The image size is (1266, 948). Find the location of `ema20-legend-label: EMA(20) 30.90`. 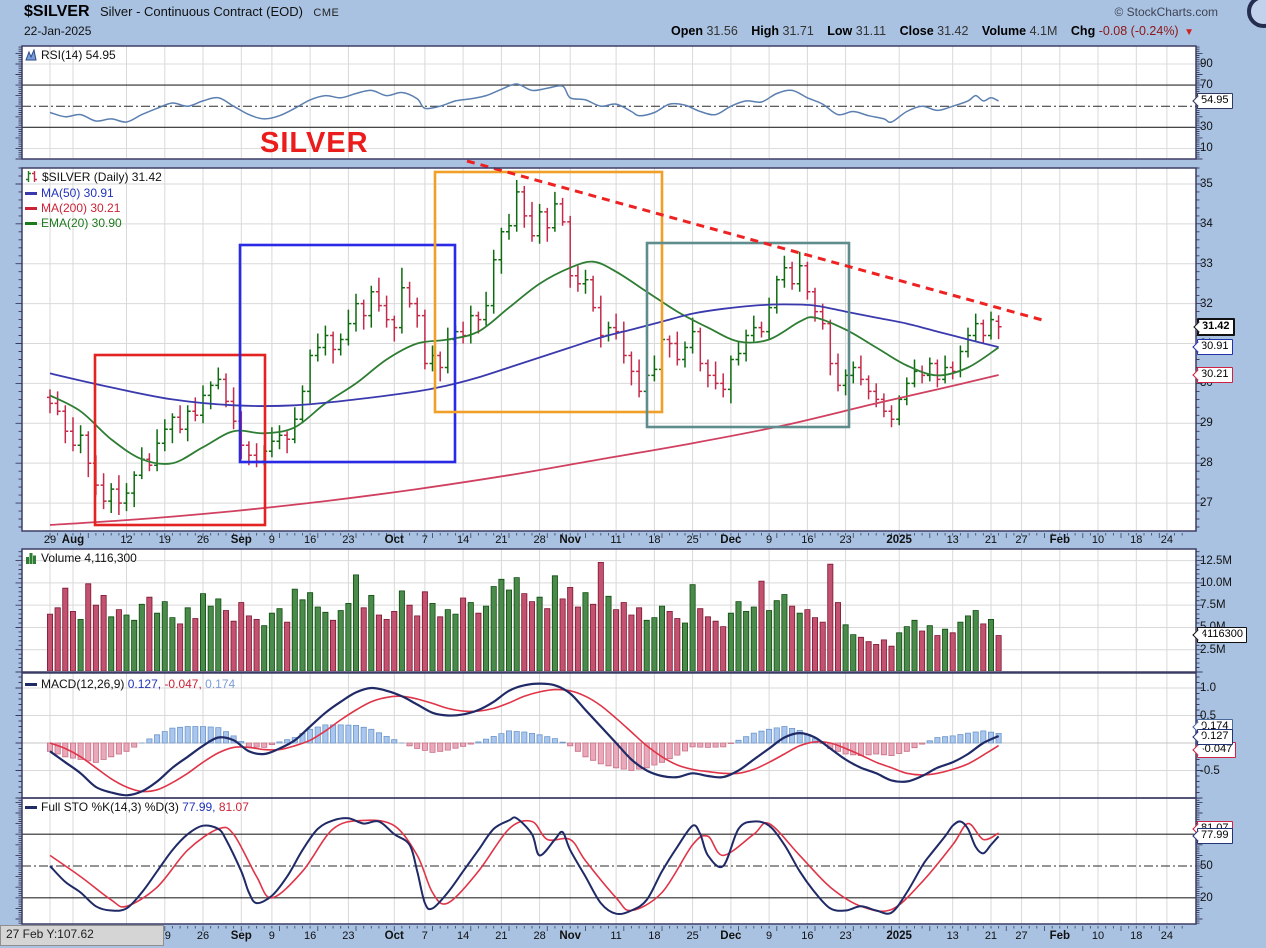

ema20-legend-label: EMA(20) 30.90 is located at coordinates (81, 223).